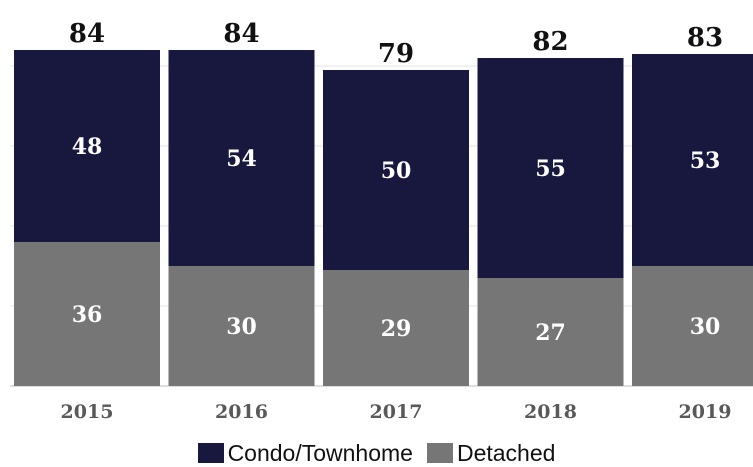 This screenshot has height=467, width=753. What do you see at coordinates (550, 42) in the screenshot?
I see `data-label-total: 82` at bounding box center [550, 42].